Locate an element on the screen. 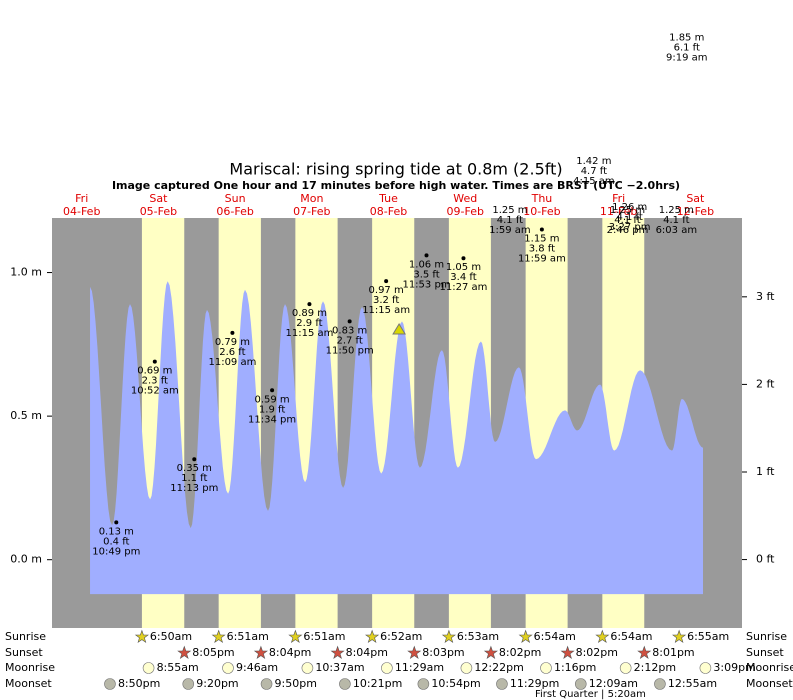  day-date: 09-Feb is located at coordinates (465, 211).